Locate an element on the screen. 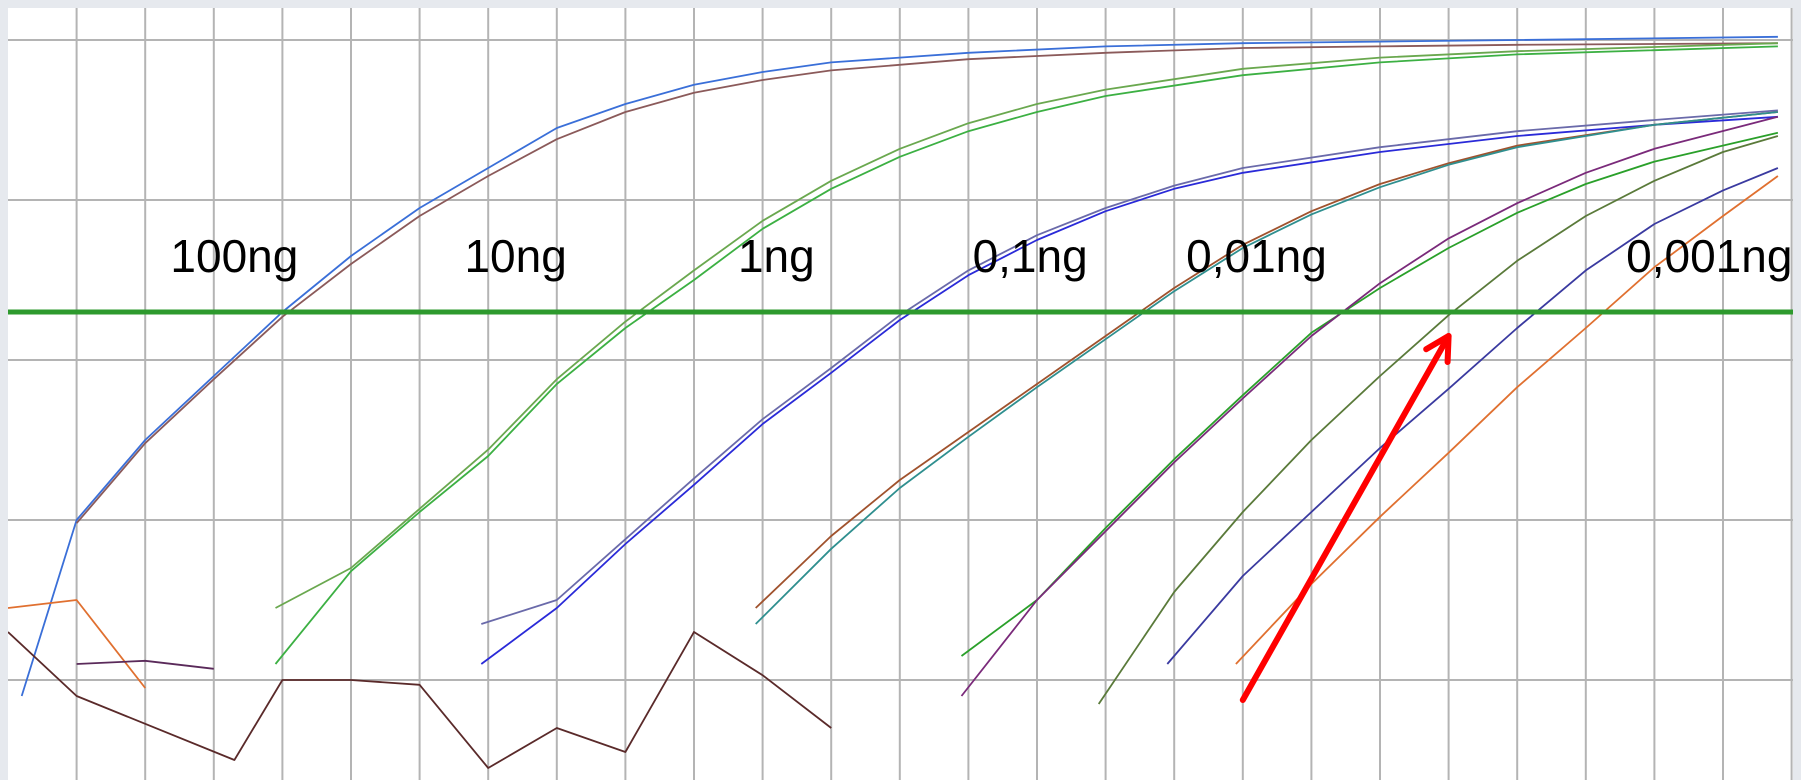 This screenshot has height=780, width=1801. concentration-label-1: 100ng is located at coordinates (234, 256).